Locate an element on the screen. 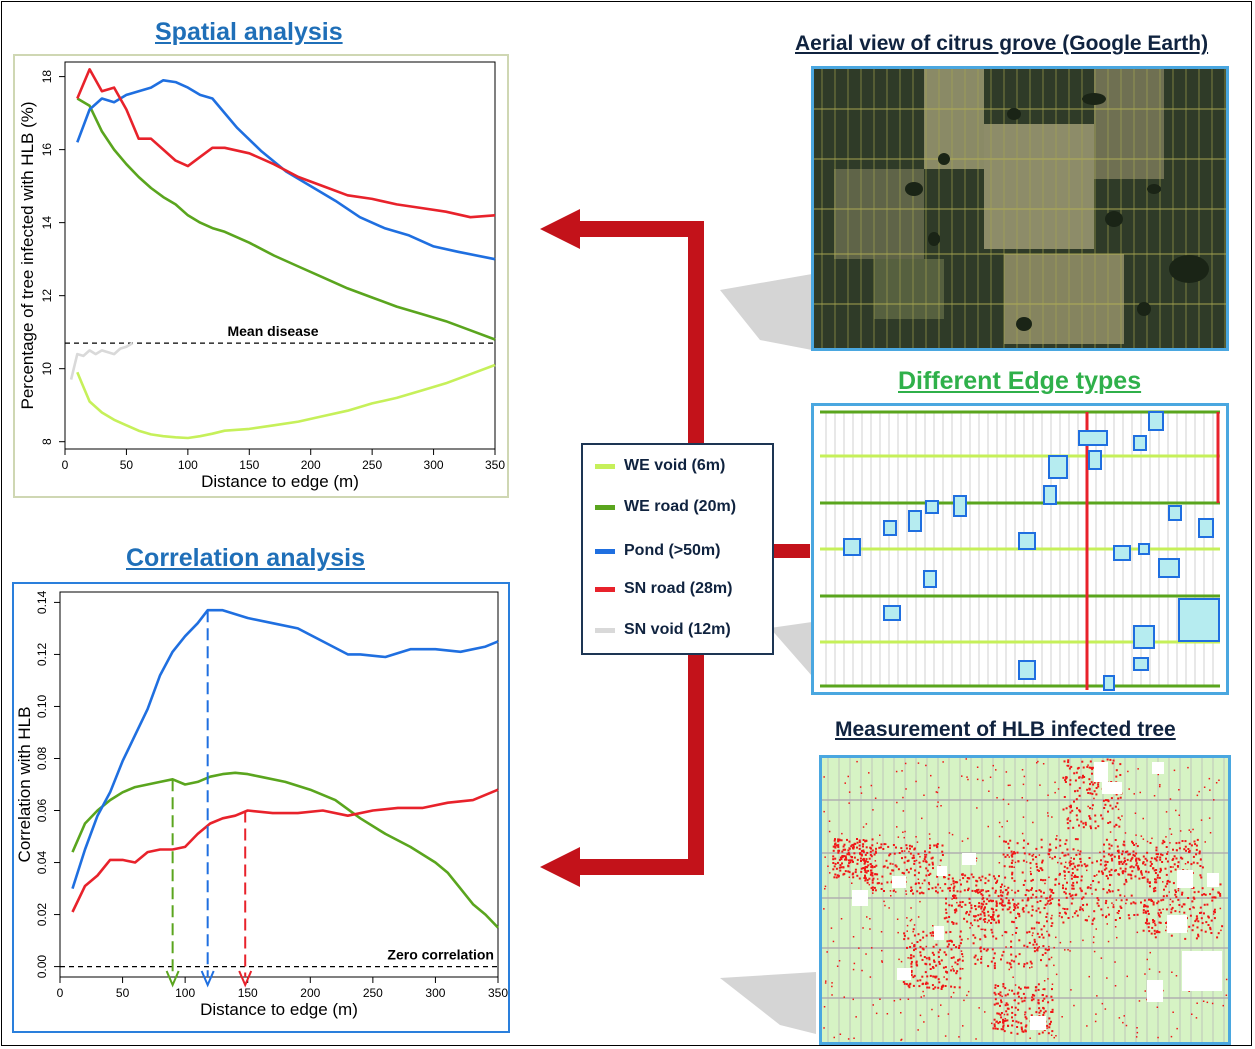 This screenshot has height=1049, width=1255. x-tick-label: 200 is located at coordinates (311, 465).